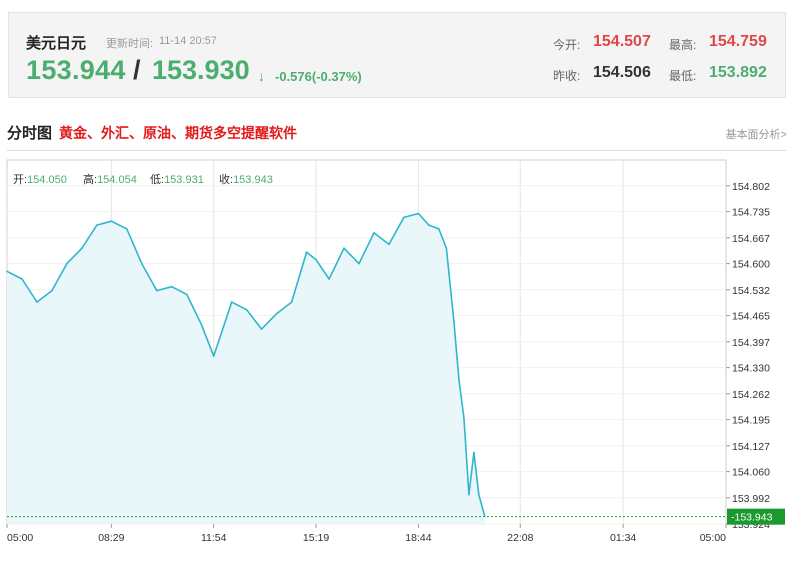 The width and height of the screenshot is (800, 577). Describe the element at coordinates (316, 538) in the screenshot. I see `x-tick-label: 15:19` at that location.